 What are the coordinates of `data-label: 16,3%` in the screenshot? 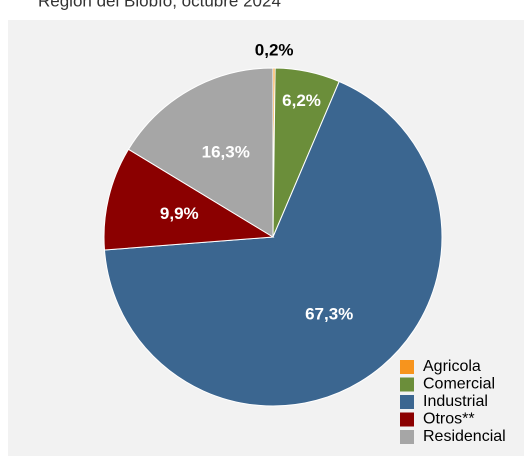 It's located at (226, 152).